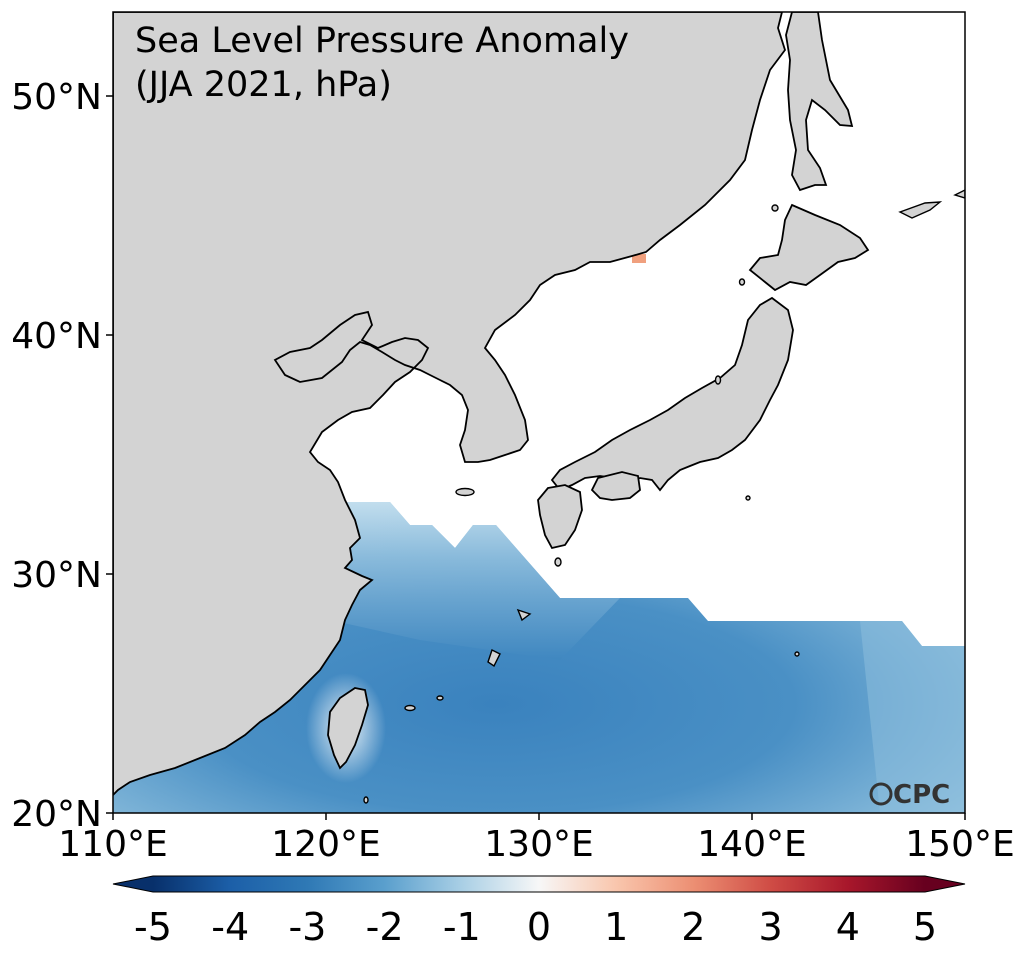 The width and height of the screenshot is (1030, 953). Describe the element at coordinates (751, 844) in the screenshot. I see `lon-tick-label: 140°E` at that location.